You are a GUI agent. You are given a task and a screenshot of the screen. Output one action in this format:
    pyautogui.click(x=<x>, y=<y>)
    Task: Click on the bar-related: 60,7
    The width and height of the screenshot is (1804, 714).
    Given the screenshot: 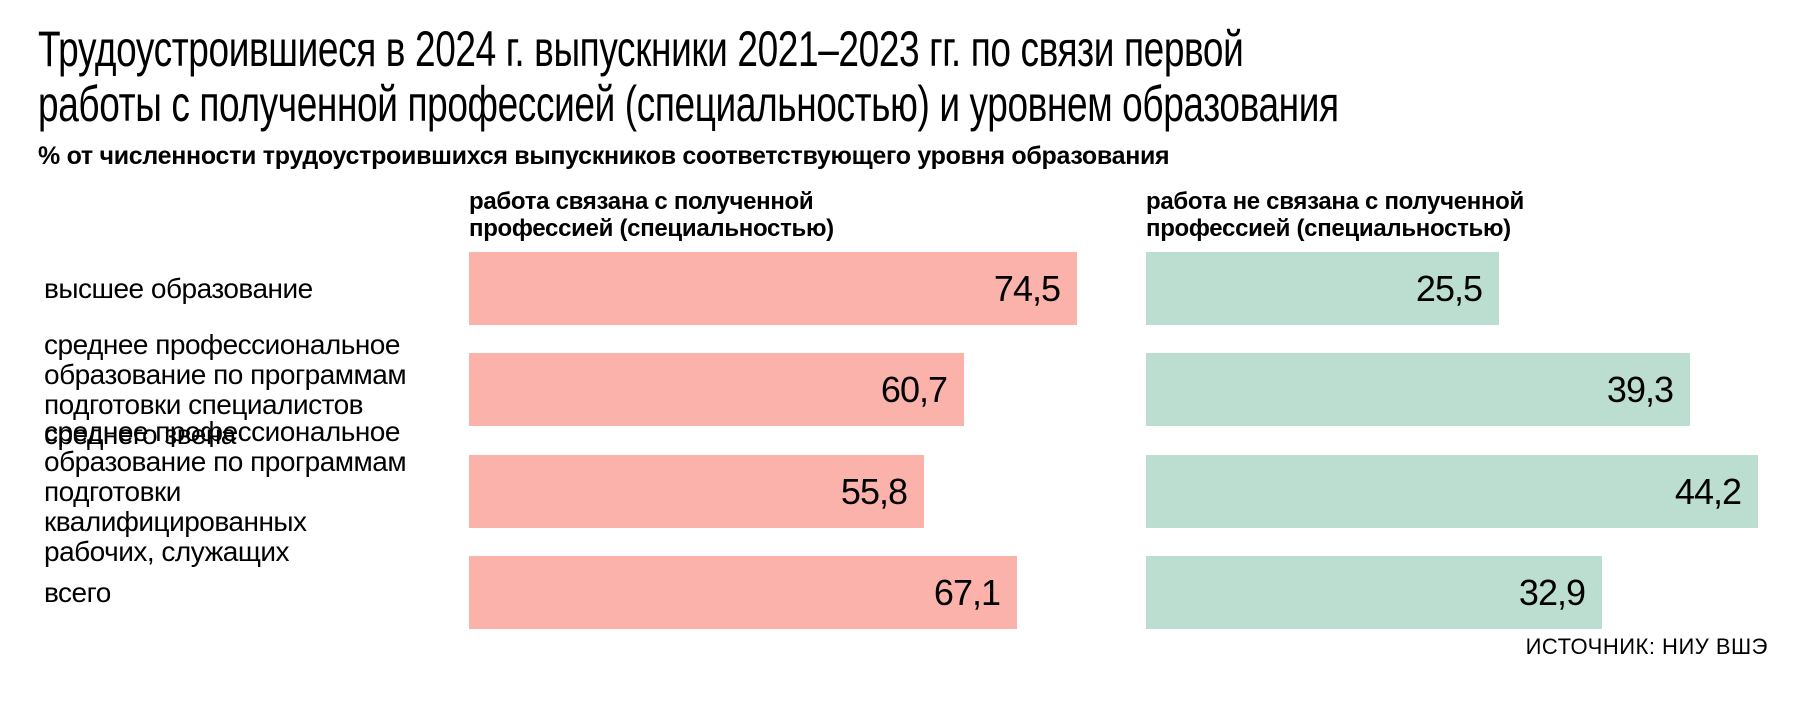 What is the action you would take?
    pyautogui.click(x=716, y=389)
    